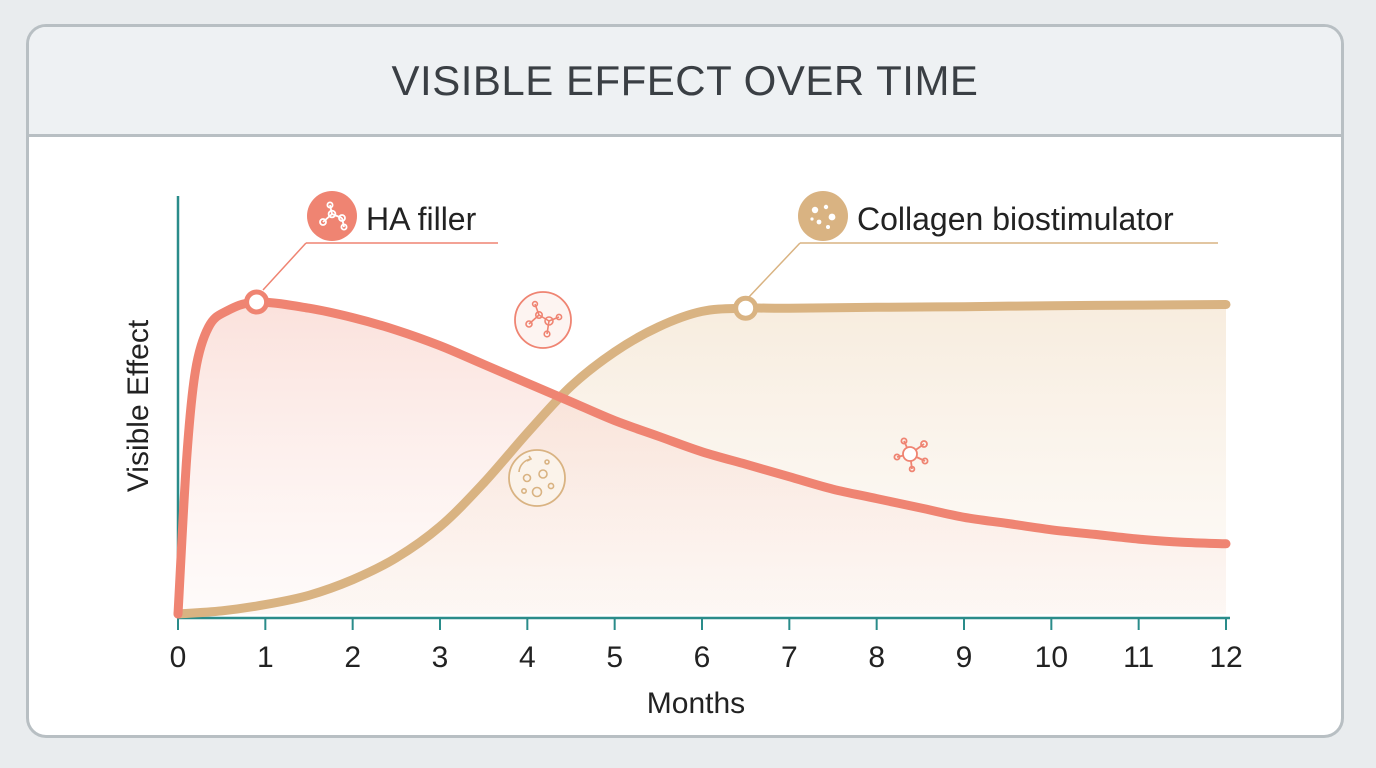 Image resolution: width=1376 pixels, height=768 pixels. What do you see at coordinates (537, 478) in the screenshot?
I see `particles-circle-icon` at bounding box center [537, 478].